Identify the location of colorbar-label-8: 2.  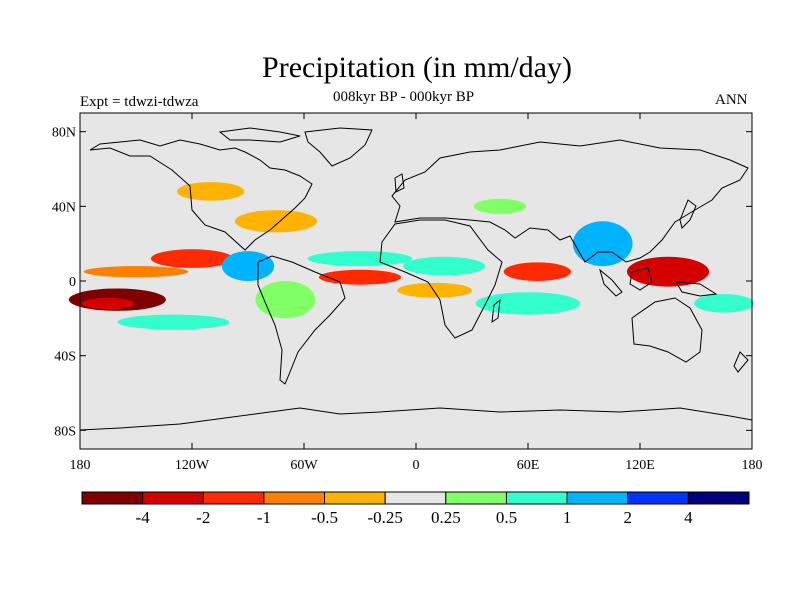
(627, 517).